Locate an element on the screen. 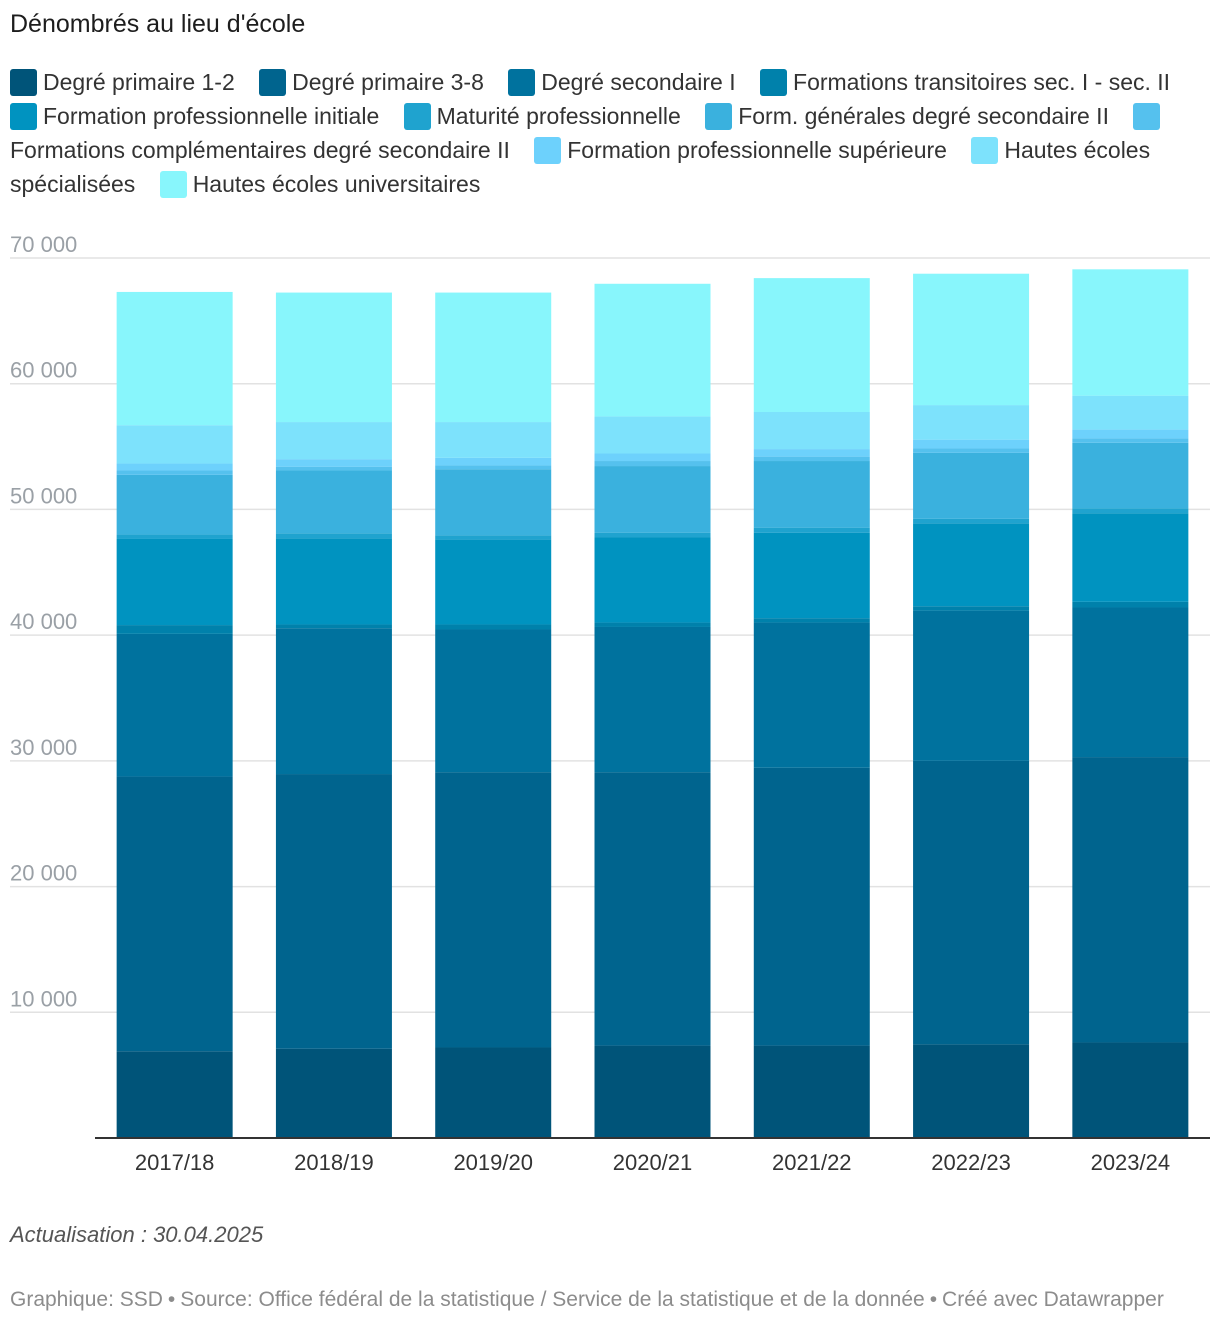 This screenshot has height=1326, width=1220. credits-graphic: Graphique: SSD is located at coordinates (86, 1299).